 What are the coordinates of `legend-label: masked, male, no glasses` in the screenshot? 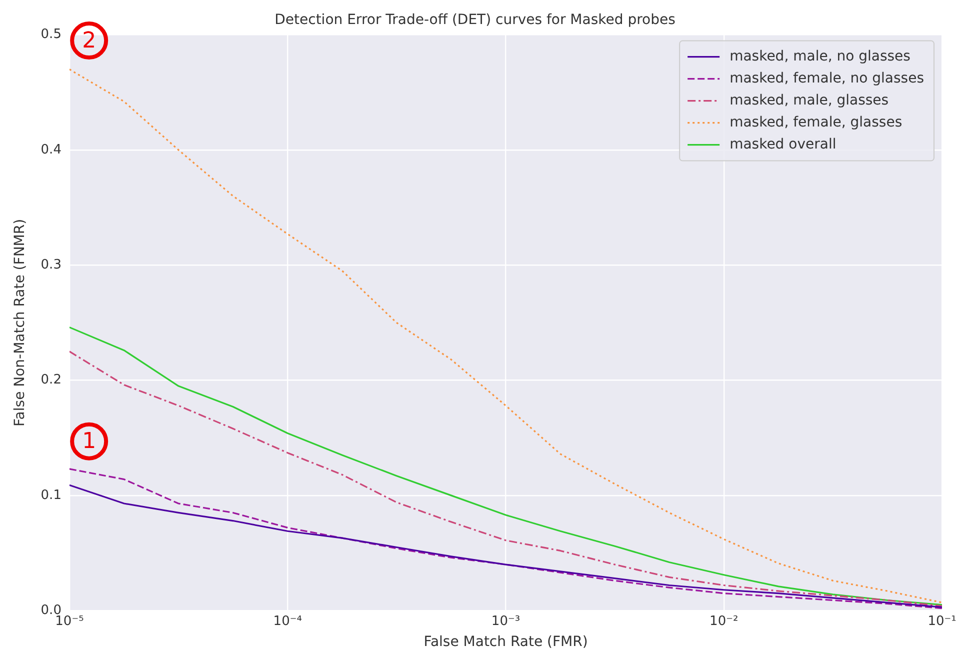 It's located at (820, 56).